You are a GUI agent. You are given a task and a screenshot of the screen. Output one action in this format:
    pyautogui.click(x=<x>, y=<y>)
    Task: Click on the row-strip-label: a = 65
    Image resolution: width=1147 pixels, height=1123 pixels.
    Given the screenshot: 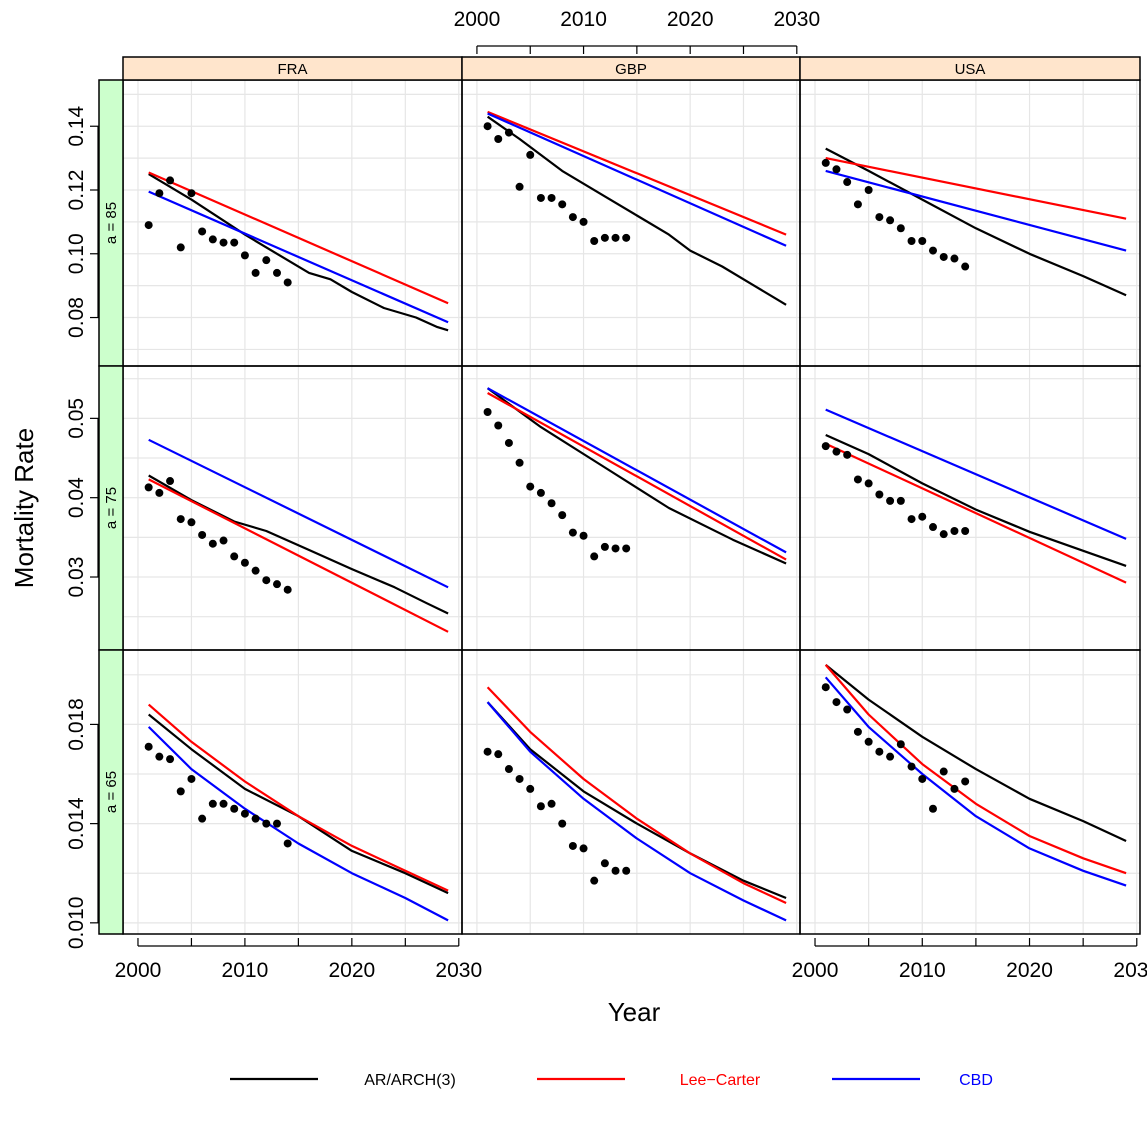 What is the action you would take?
    pyautogui.click(x=111, y=792)
    